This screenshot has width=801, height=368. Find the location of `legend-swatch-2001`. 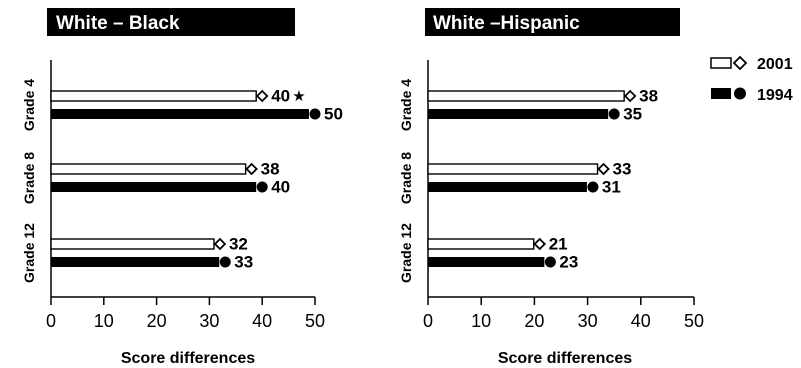

legend-swatch-2001 is located at coordinates (721, 63).